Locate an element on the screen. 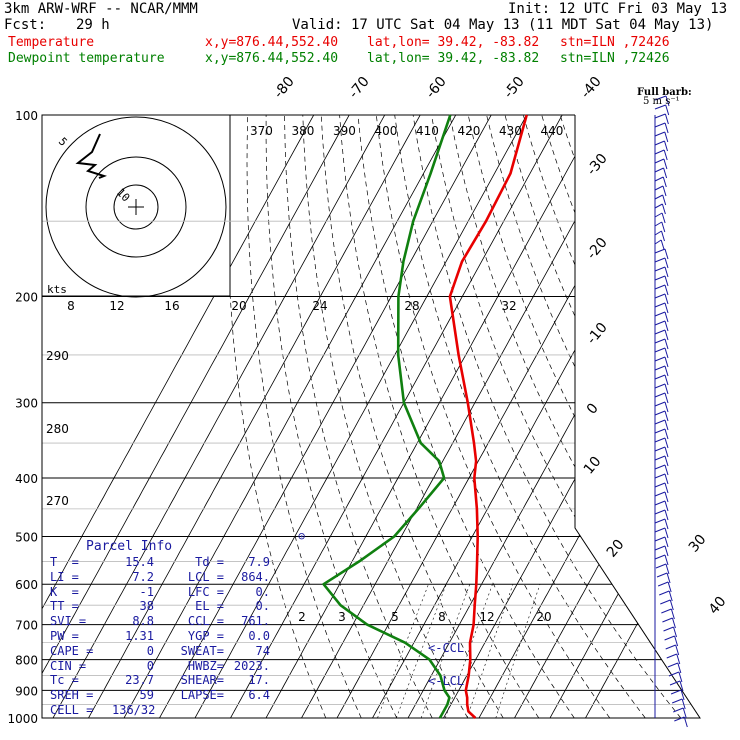  dry-adiabat-line is located at coordinates (331, 416).